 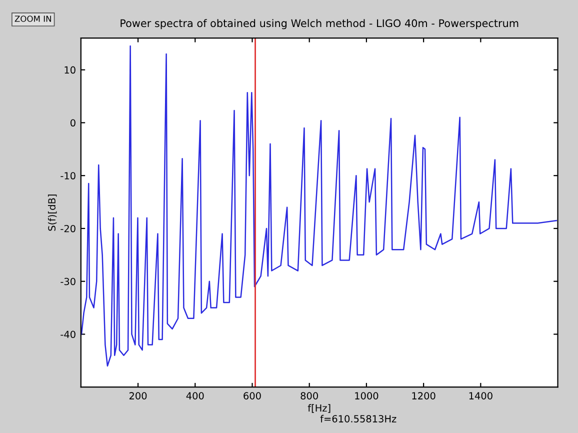 I want to click on x-tick-label: 400, so click(x=195, y=396).